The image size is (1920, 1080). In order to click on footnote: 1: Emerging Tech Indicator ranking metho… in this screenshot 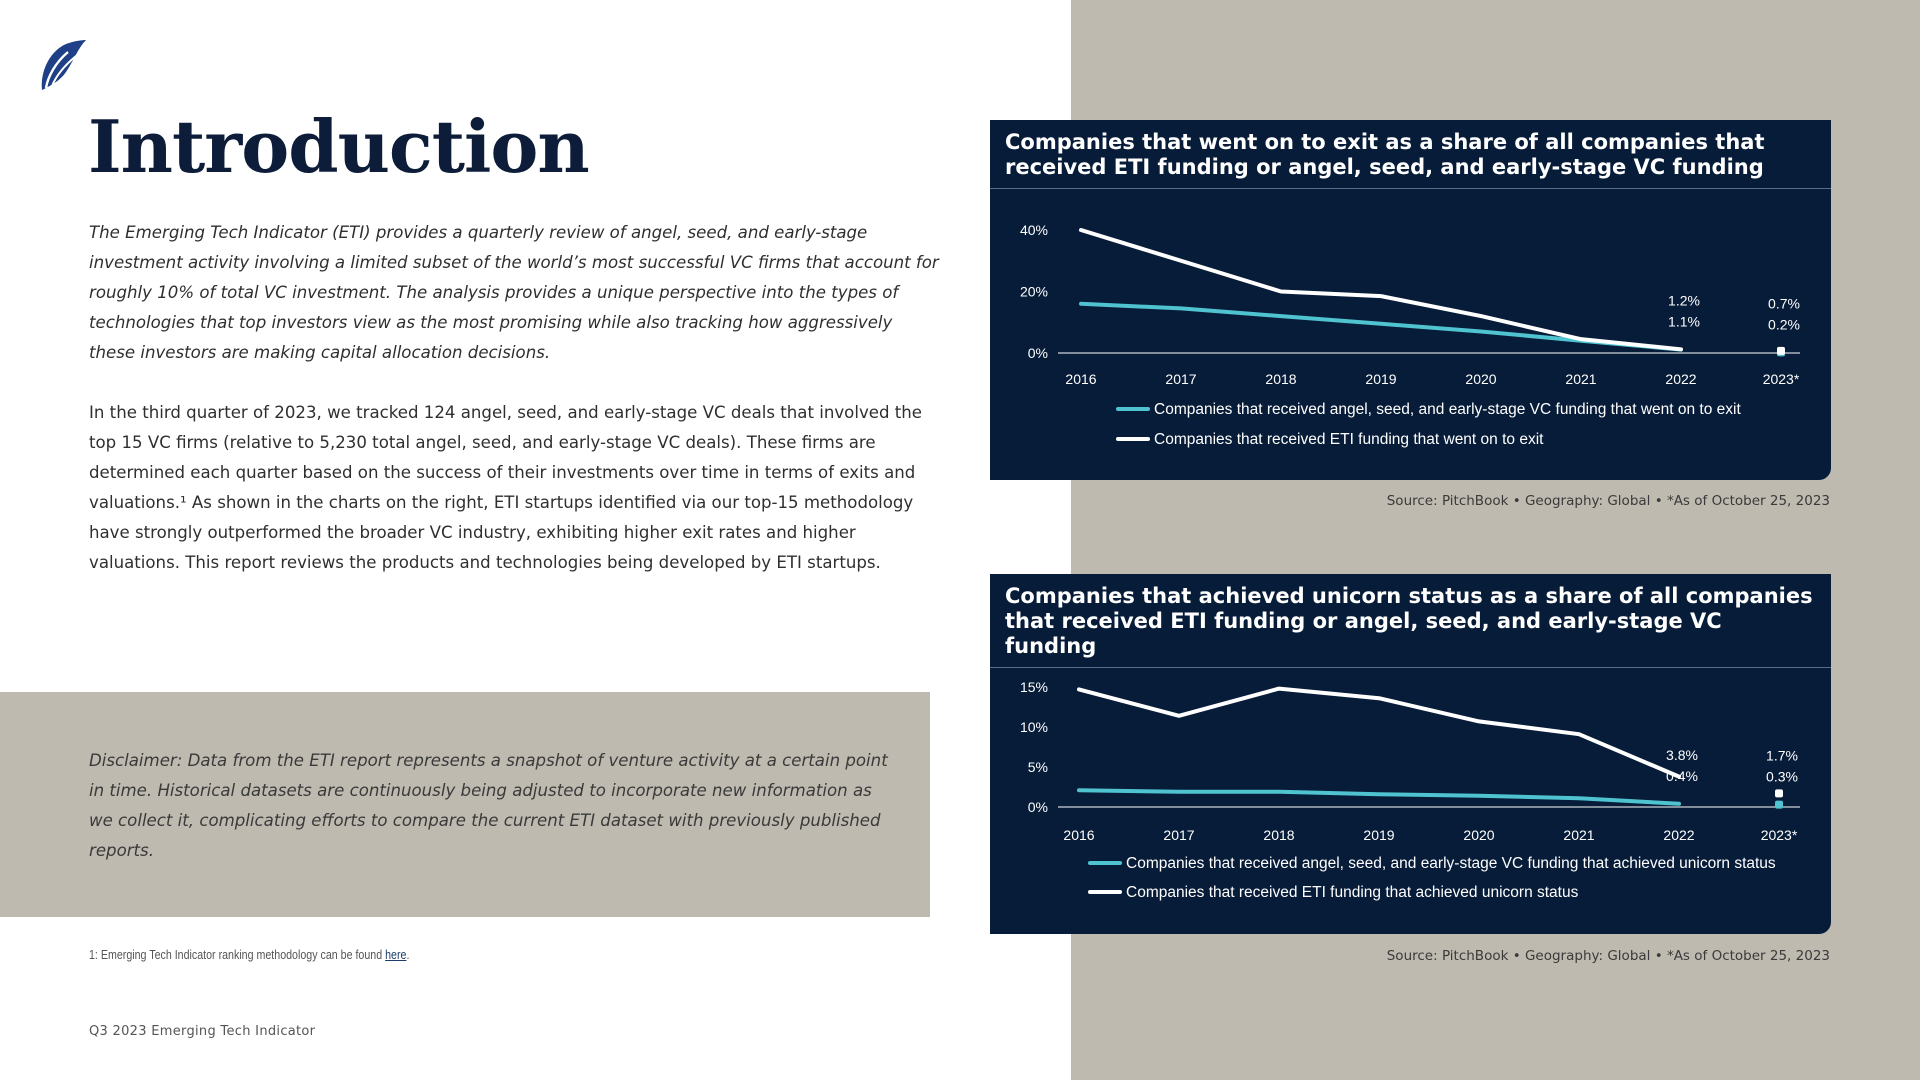, I will do `click(249, 954)`.